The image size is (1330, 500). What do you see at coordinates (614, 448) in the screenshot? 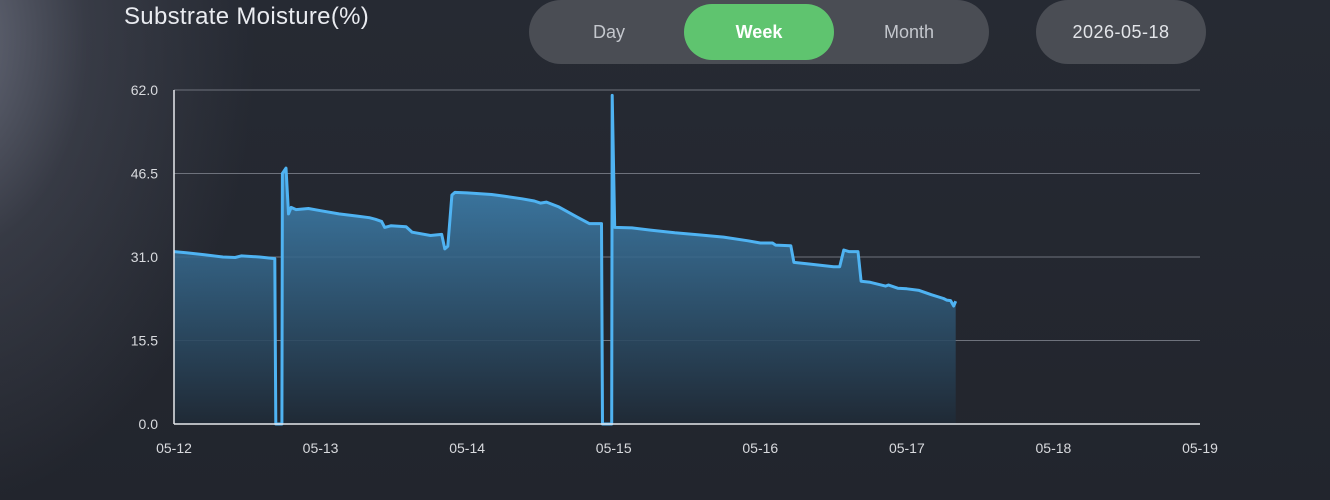
I see `x-tick-label-05-15: 05-15` at bounding box center [614, 448].